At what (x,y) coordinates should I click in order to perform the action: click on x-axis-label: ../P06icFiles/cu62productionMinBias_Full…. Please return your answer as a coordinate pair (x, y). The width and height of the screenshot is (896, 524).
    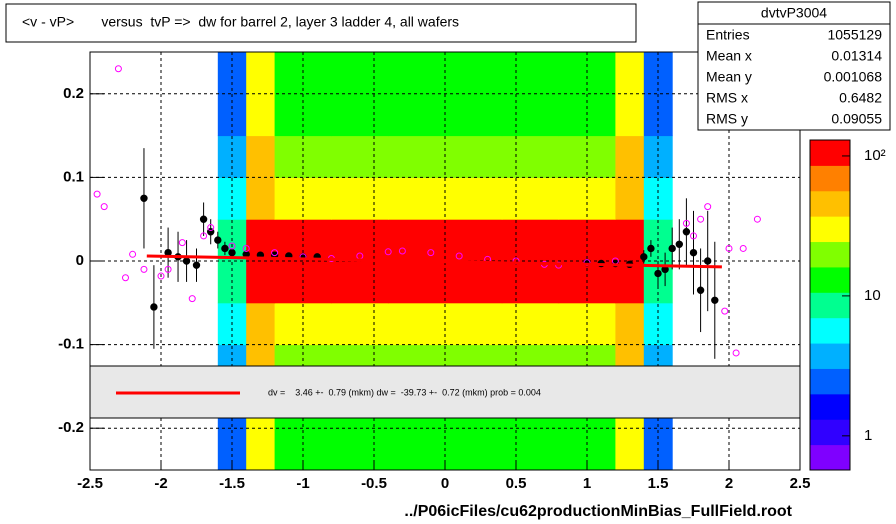
    Looking at the image, I should click on (598, 511).